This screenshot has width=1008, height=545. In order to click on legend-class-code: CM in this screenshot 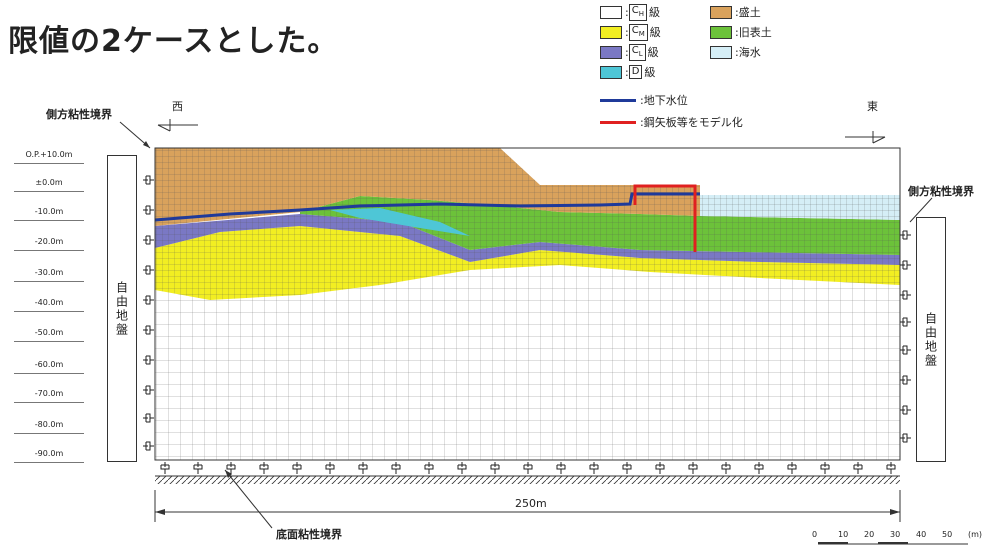, I will do `click(638, 32)`.